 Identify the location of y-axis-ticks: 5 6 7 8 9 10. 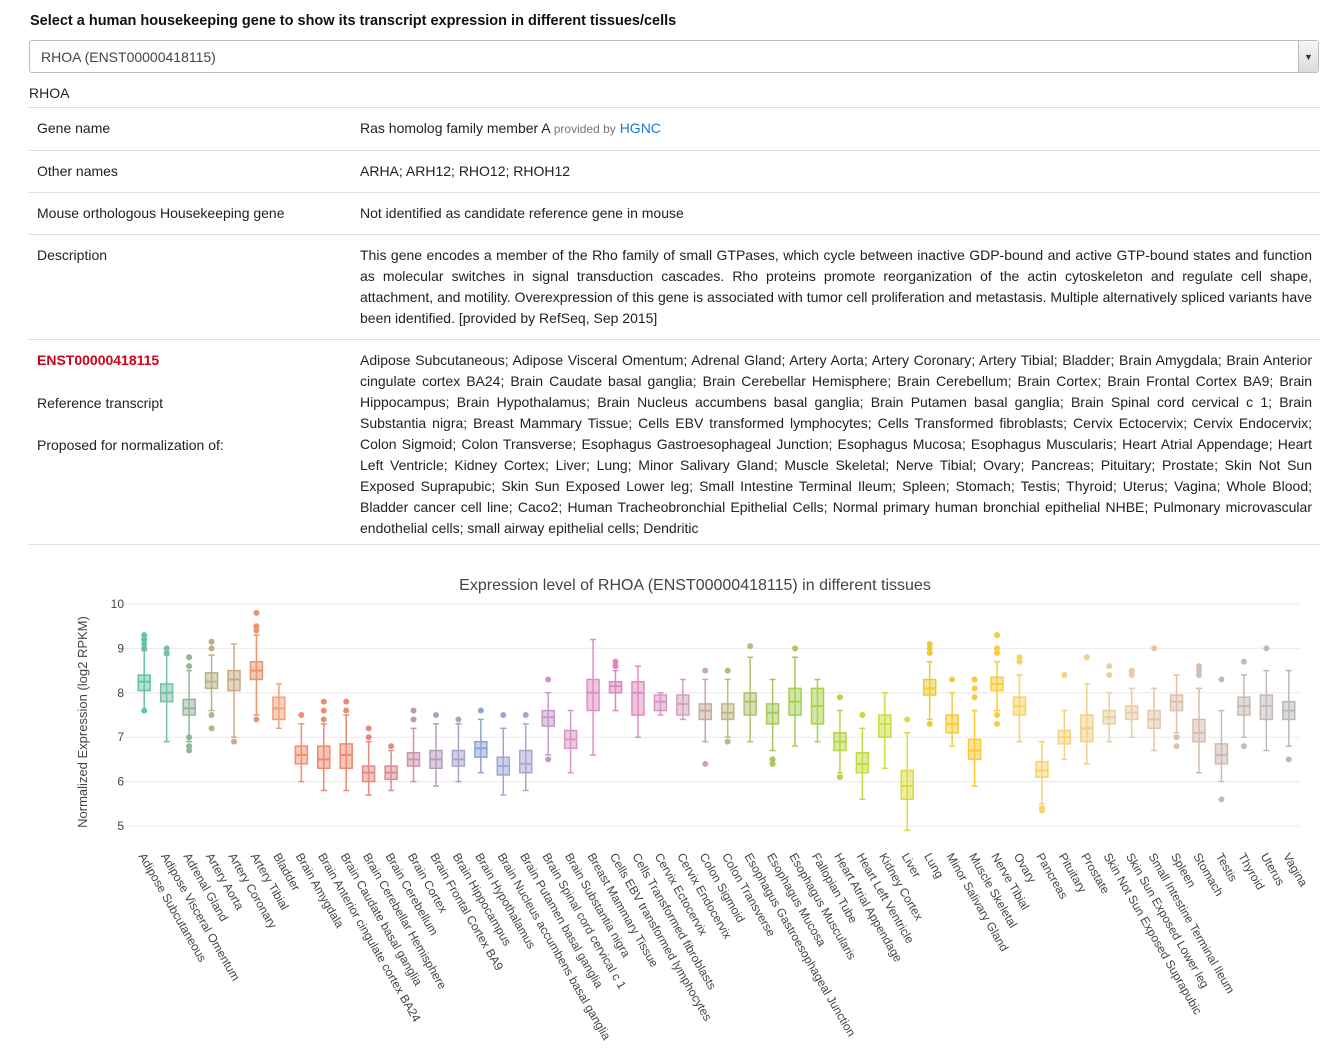
(118, 715).